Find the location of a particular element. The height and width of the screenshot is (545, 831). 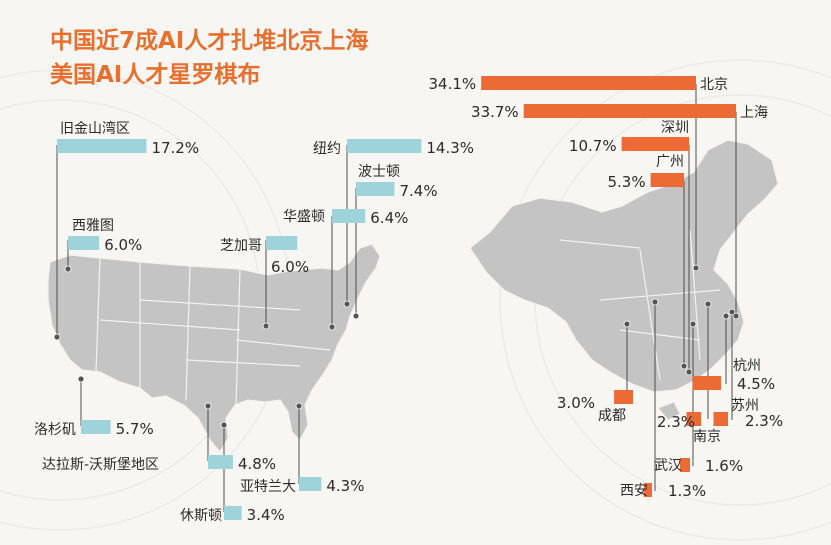

us-value-label-7: 4.8% is located at coordinates (257, 464).